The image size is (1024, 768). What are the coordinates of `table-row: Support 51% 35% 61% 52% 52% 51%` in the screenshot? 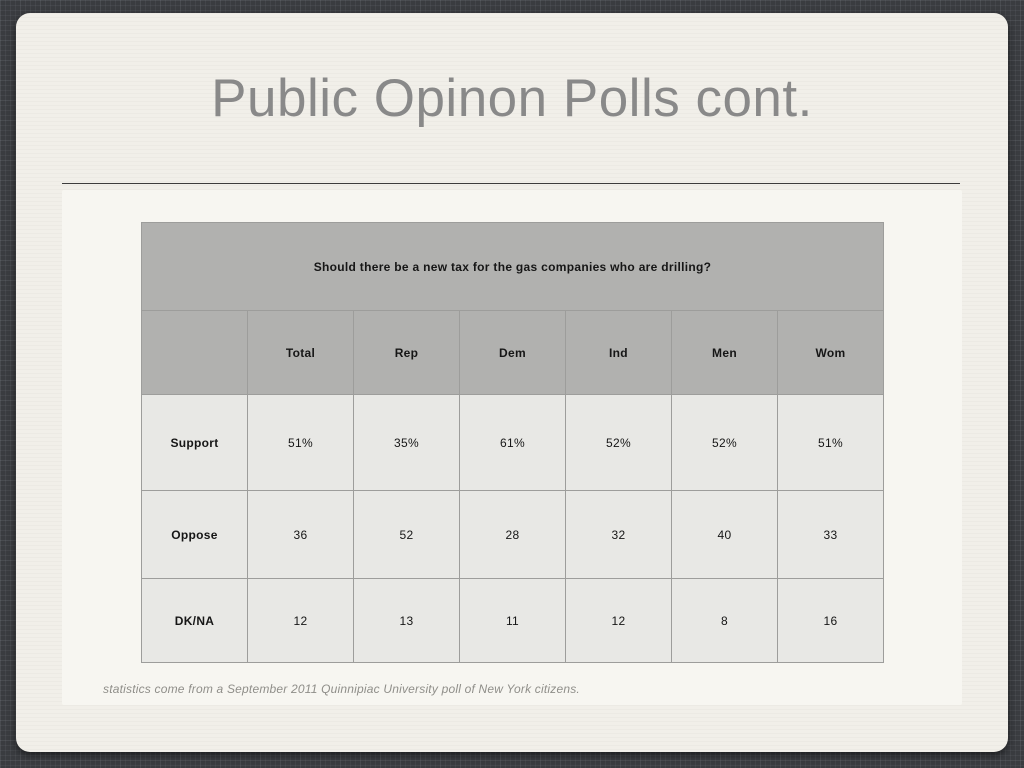 It's located at (512, 442).